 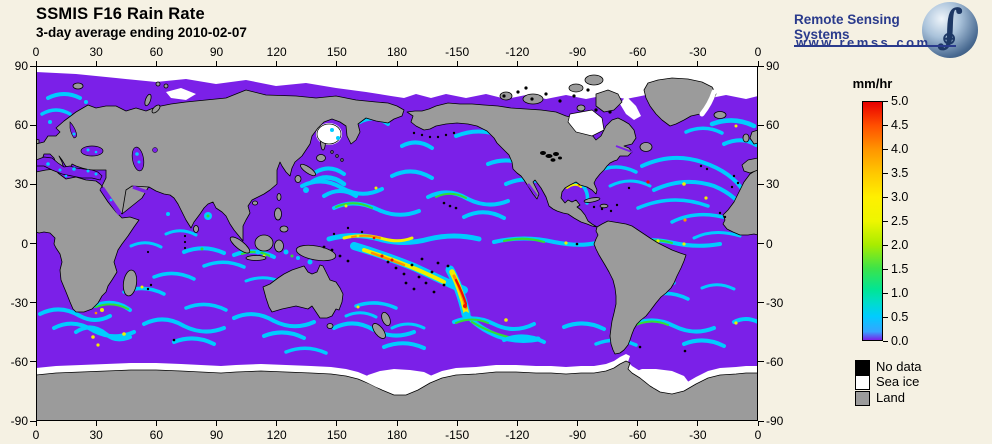 What do you see at coordinates (890, 397) in the screenshot?
I see `legend-label: Land` at bounding box center [890, 397].